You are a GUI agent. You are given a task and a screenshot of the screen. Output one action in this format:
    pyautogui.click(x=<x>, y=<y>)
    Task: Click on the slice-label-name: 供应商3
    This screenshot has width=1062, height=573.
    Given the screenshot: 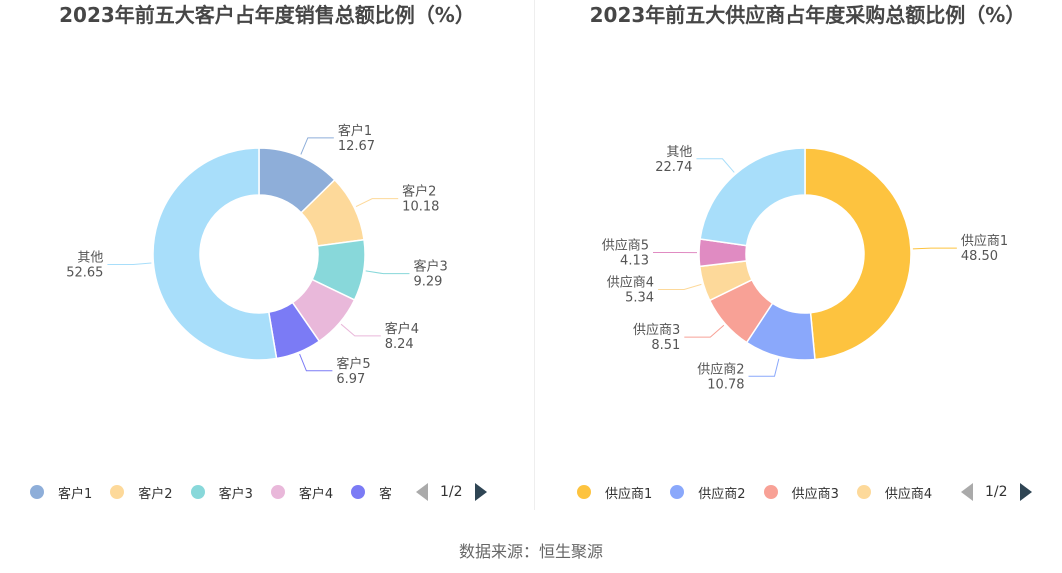 What is the action you would take?
    pyautogui.click(x=656, y=330)
    